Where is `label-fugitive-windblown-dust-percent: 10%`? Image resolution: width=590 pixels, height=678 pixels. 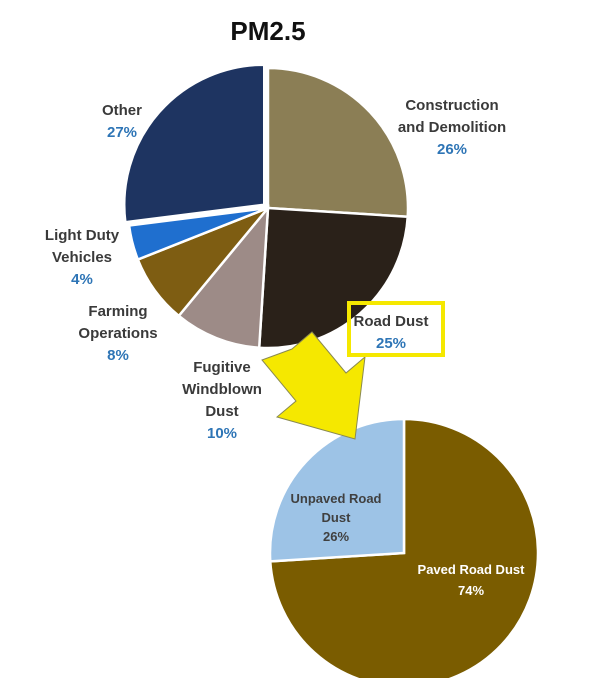 label-fugitive-windblown-dust-percent: 10% is located at coordinates (222, 433).